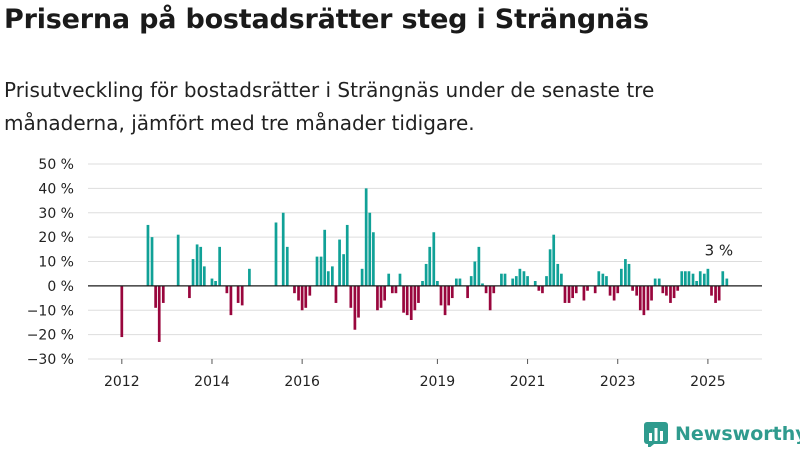 This screenshot has height=450, width=800. What do you see at coordinates (56, 189) in the screenshot?
I see `y-tick-label: 40 %` at bounding box center [56, 189].